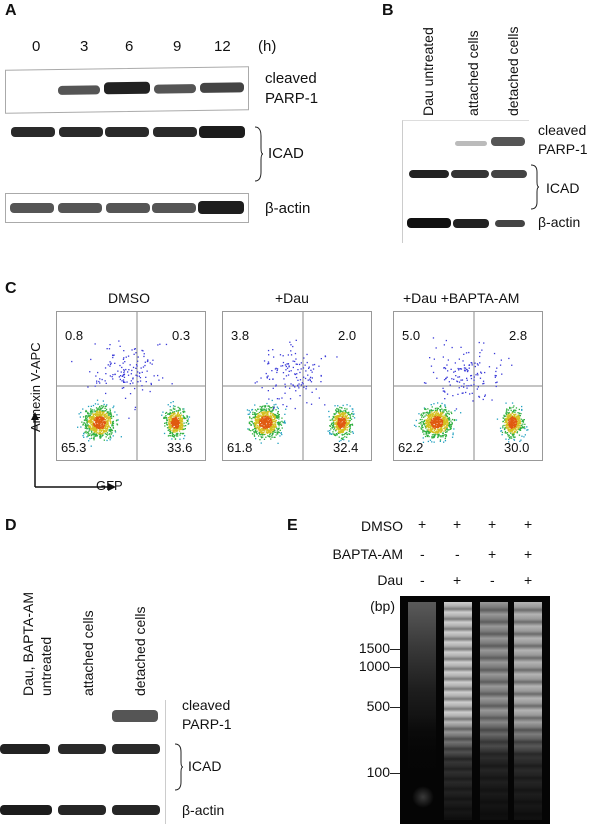 This screenshot has height=827, width=599. What do you see at coordinates (205, 766) in the screenshot?
I see `label-d-icad: ICAD` at bounding box center [205, 766].